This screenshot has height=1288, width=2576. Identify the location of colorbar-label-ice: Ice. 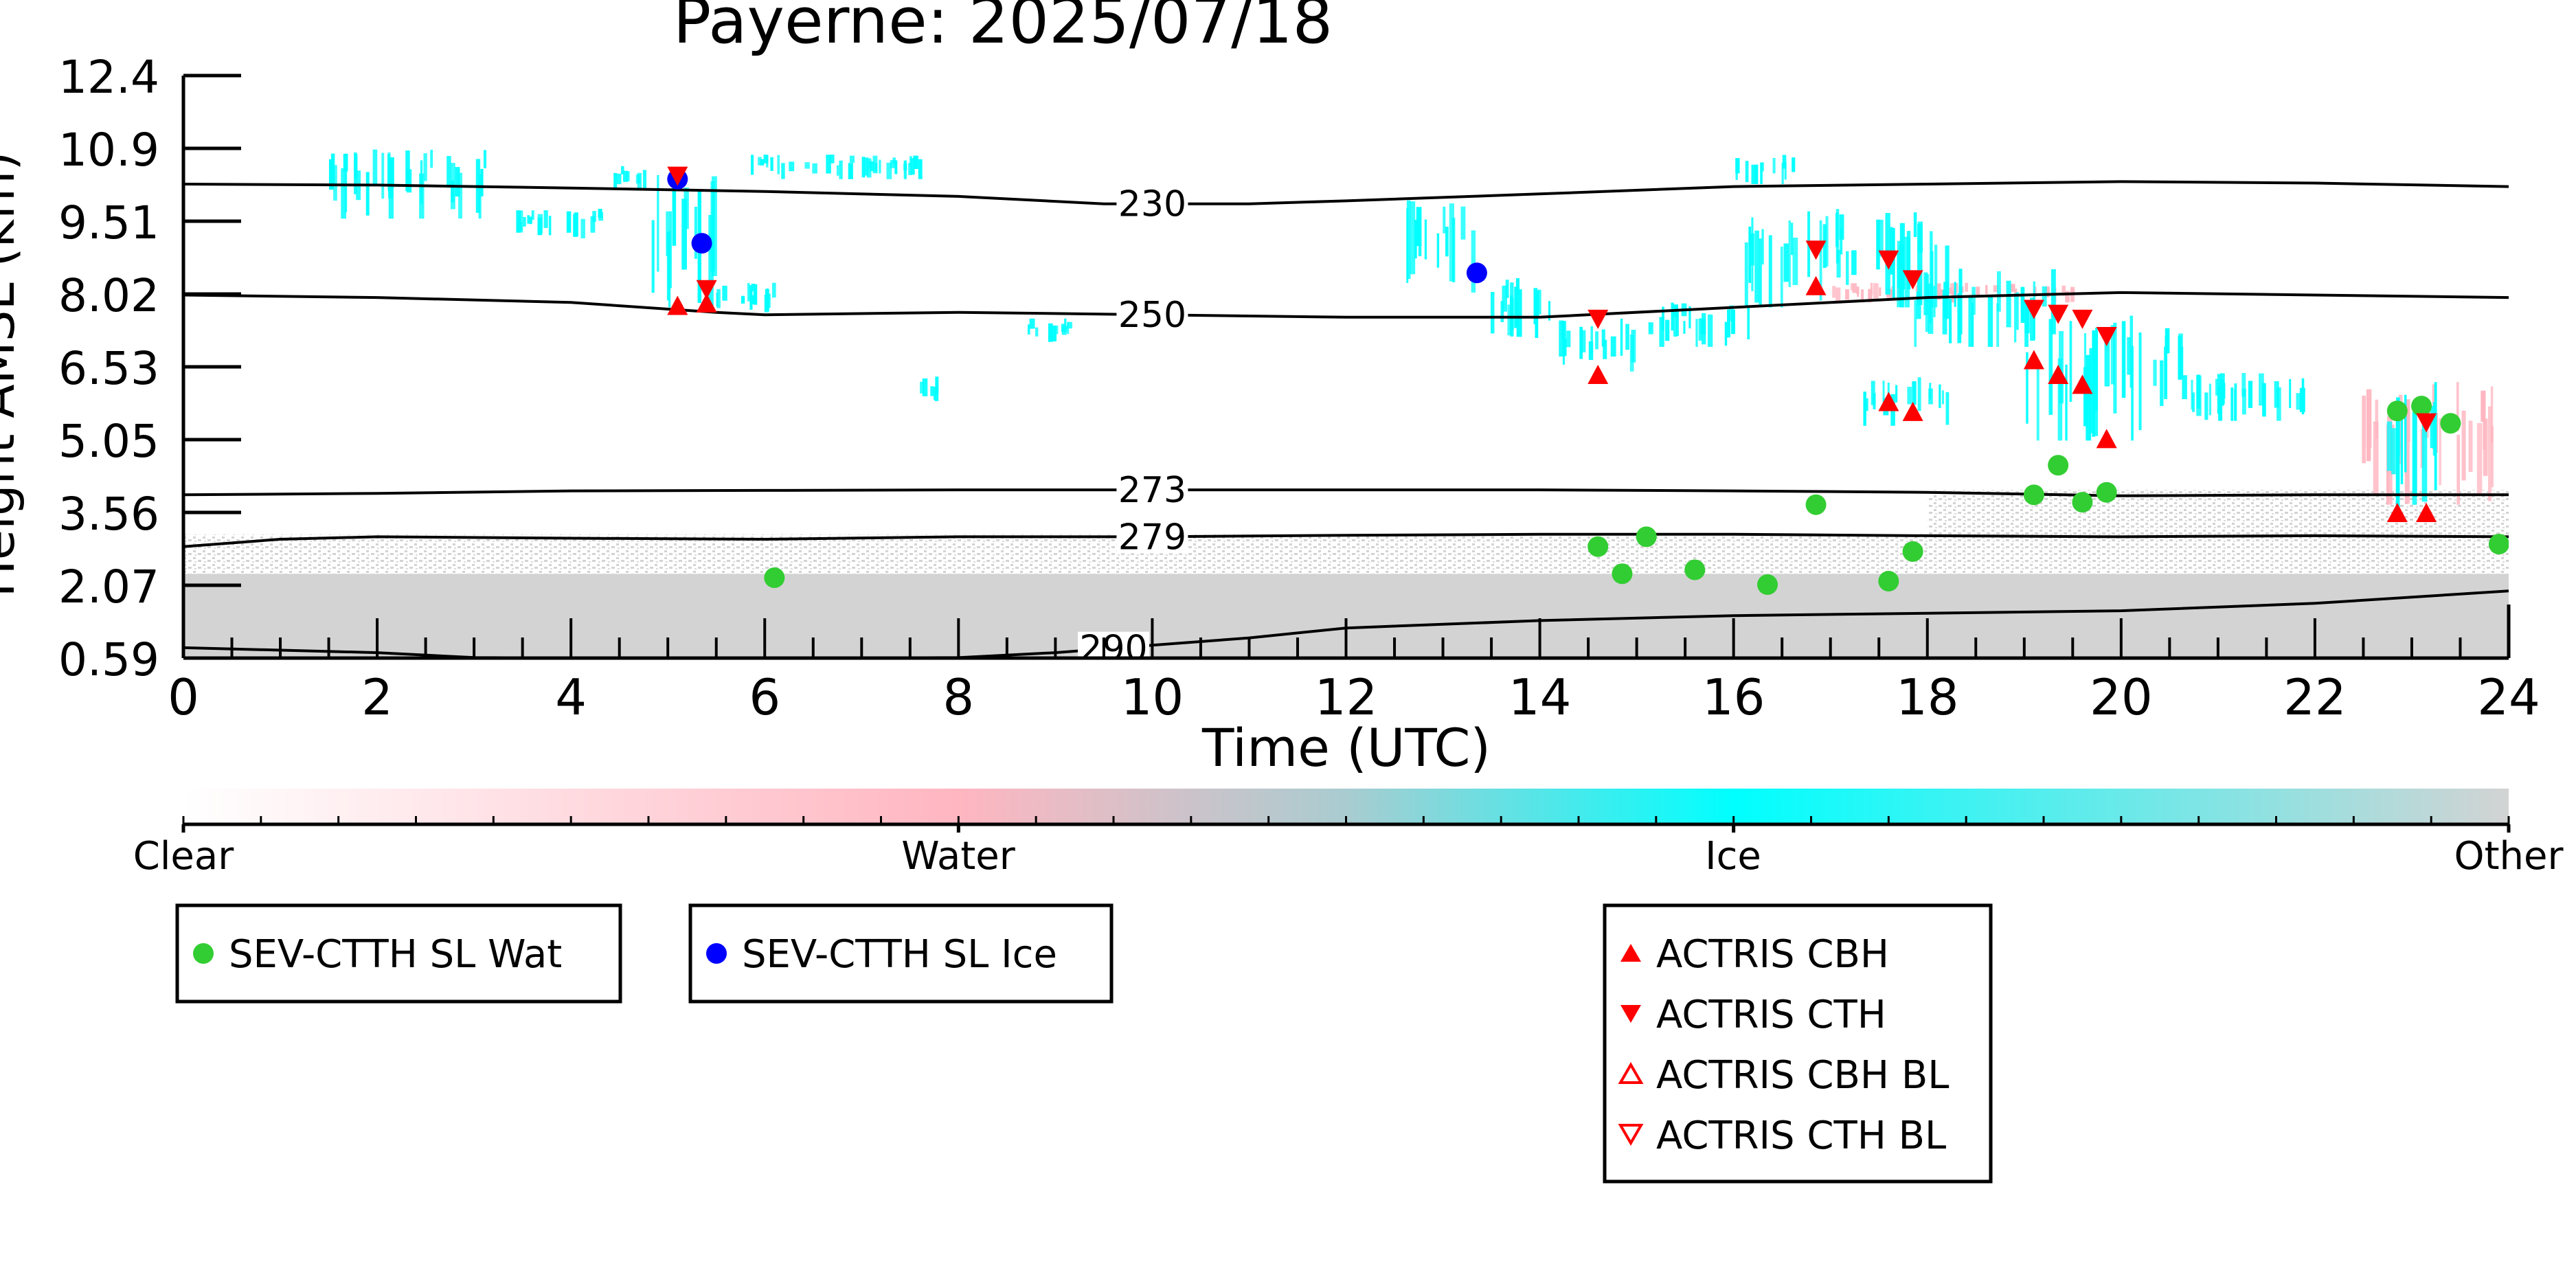
(1733, 856).